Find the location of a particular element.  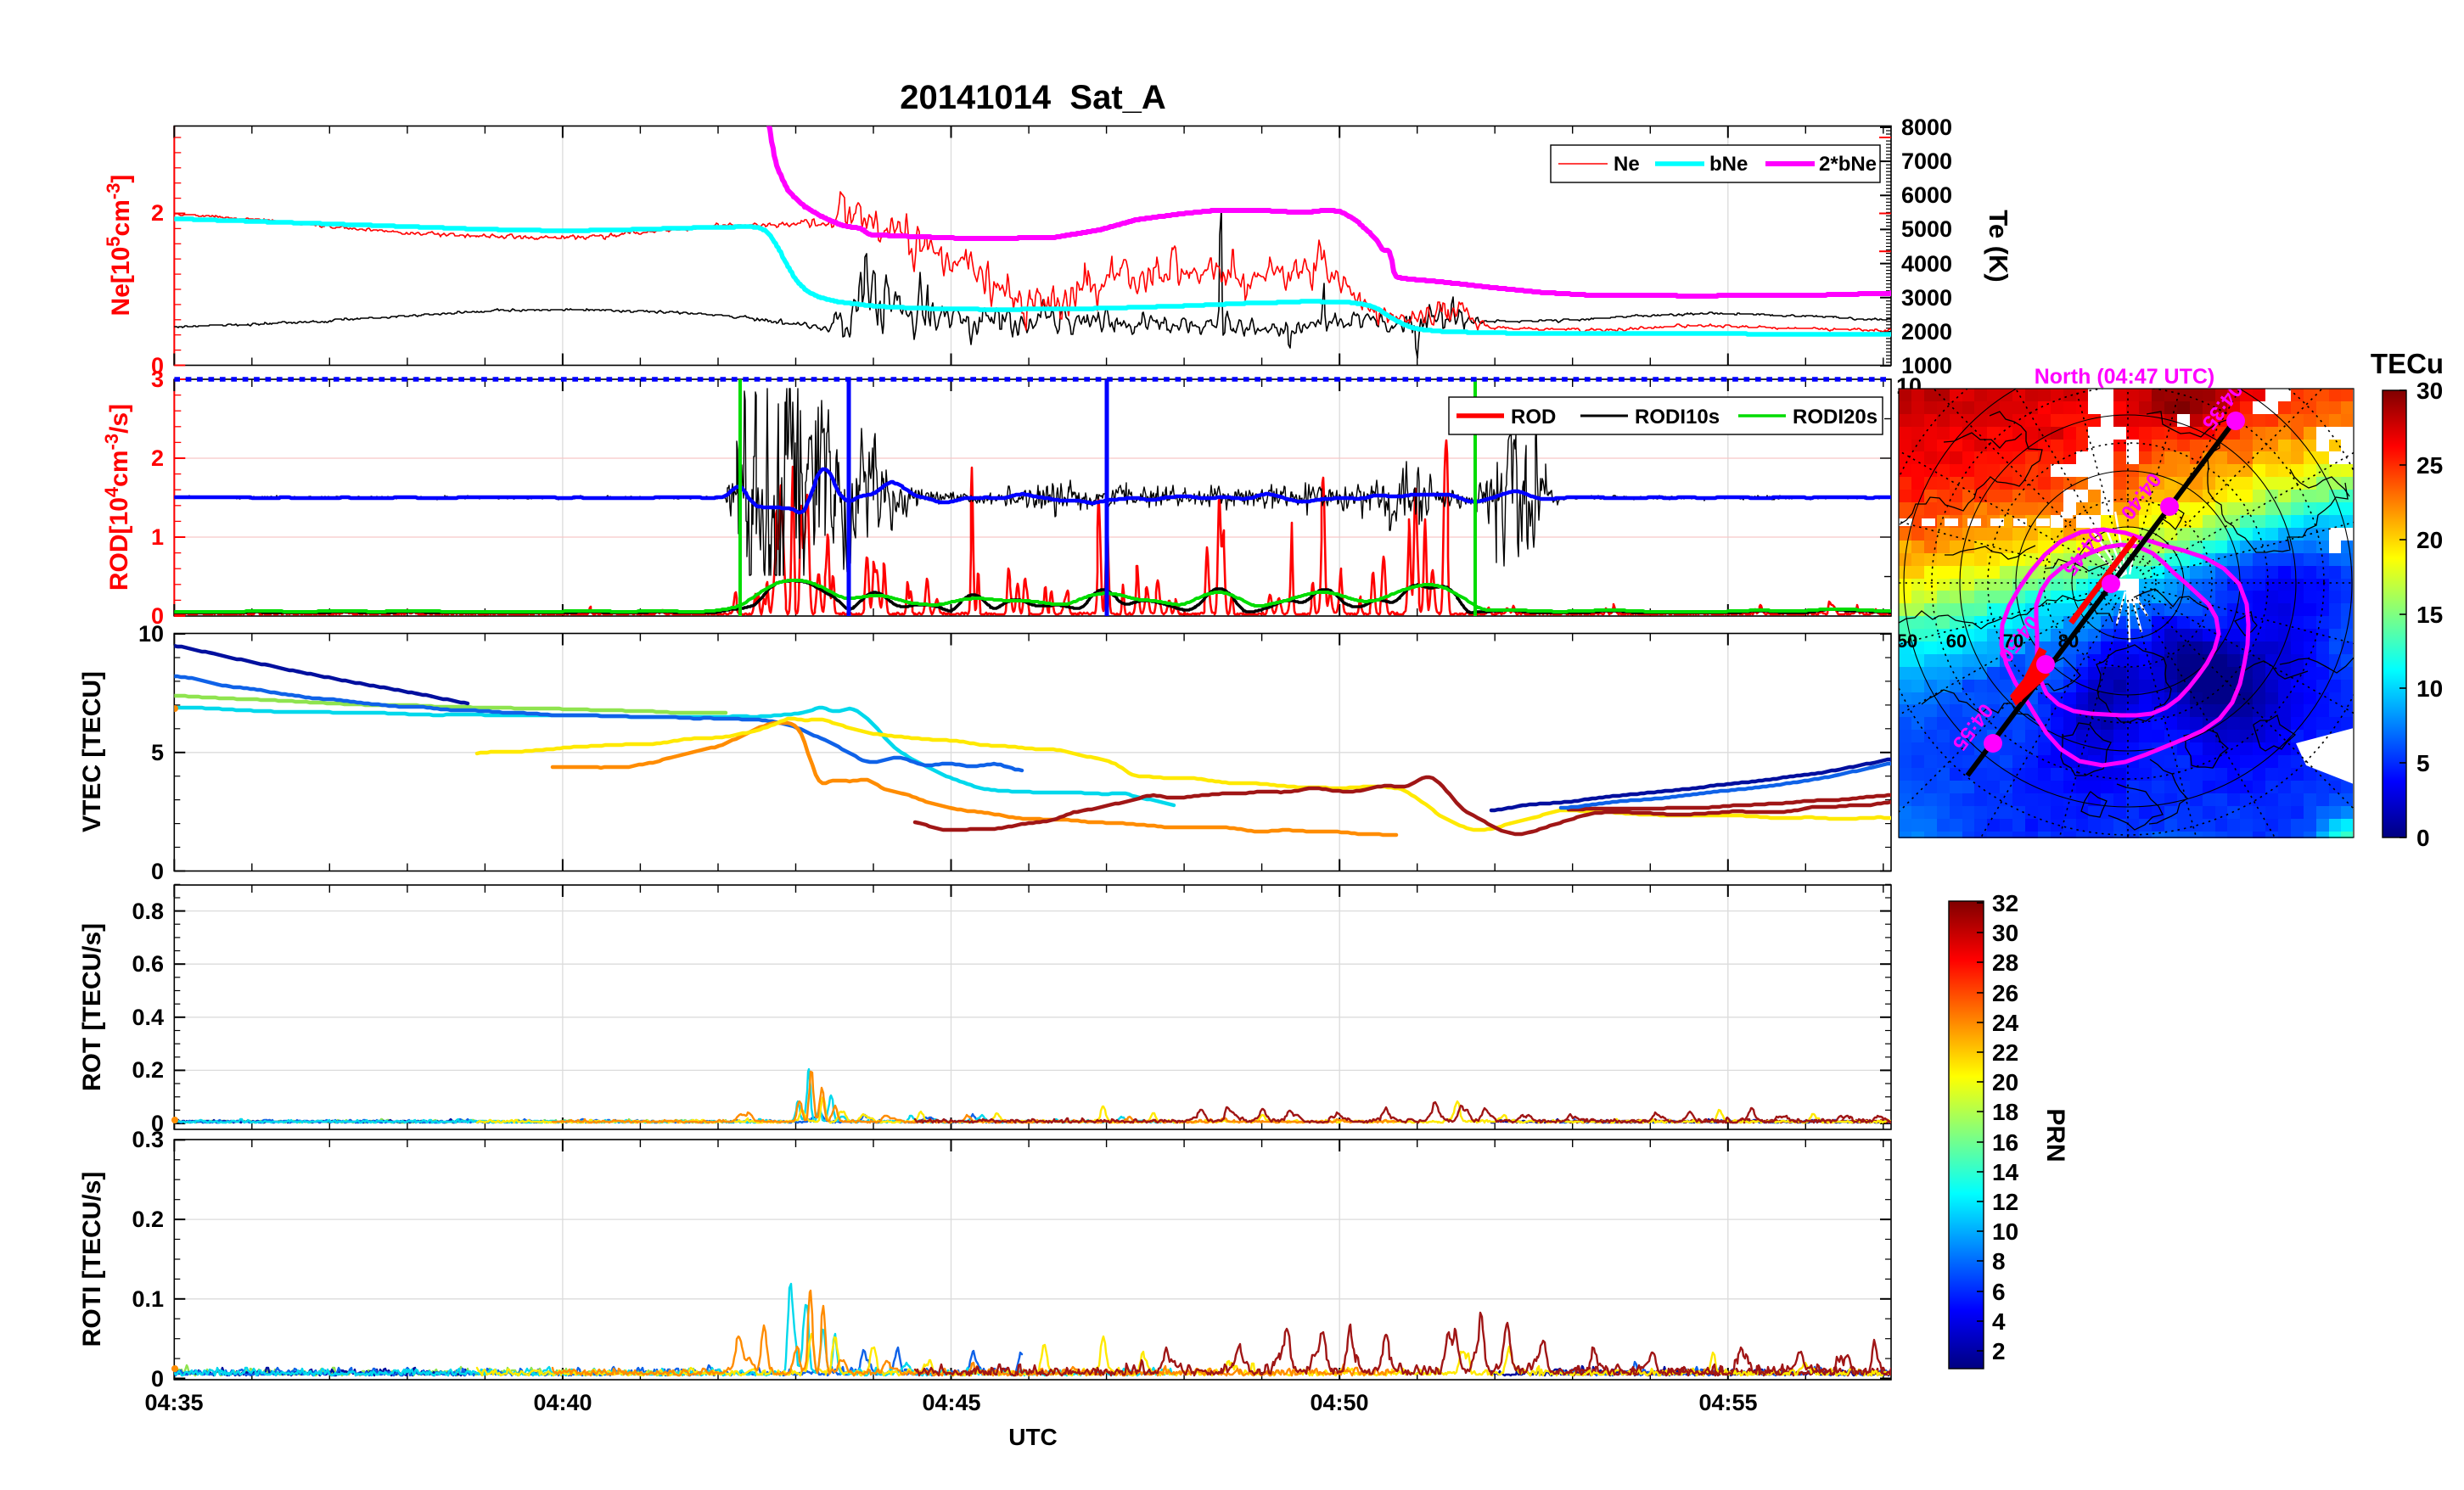

svg-text: 4 is located at coordinates (1999, 1321).